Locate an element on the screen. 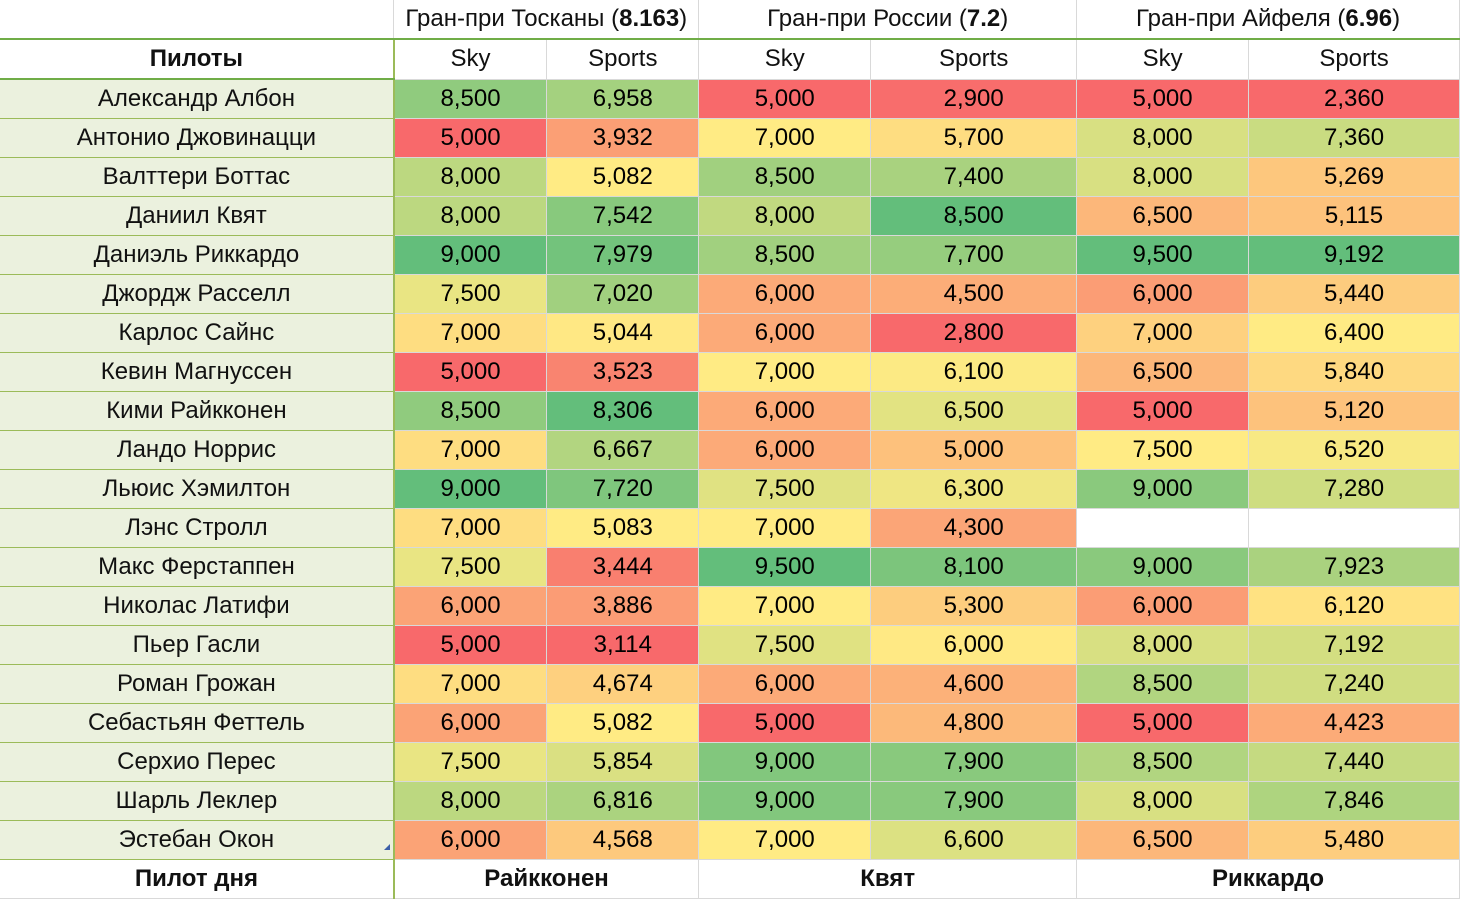 The width and height of the screenshot is (1460, 899). rating-cell: 4,300 is located at coordinates (974, 528).